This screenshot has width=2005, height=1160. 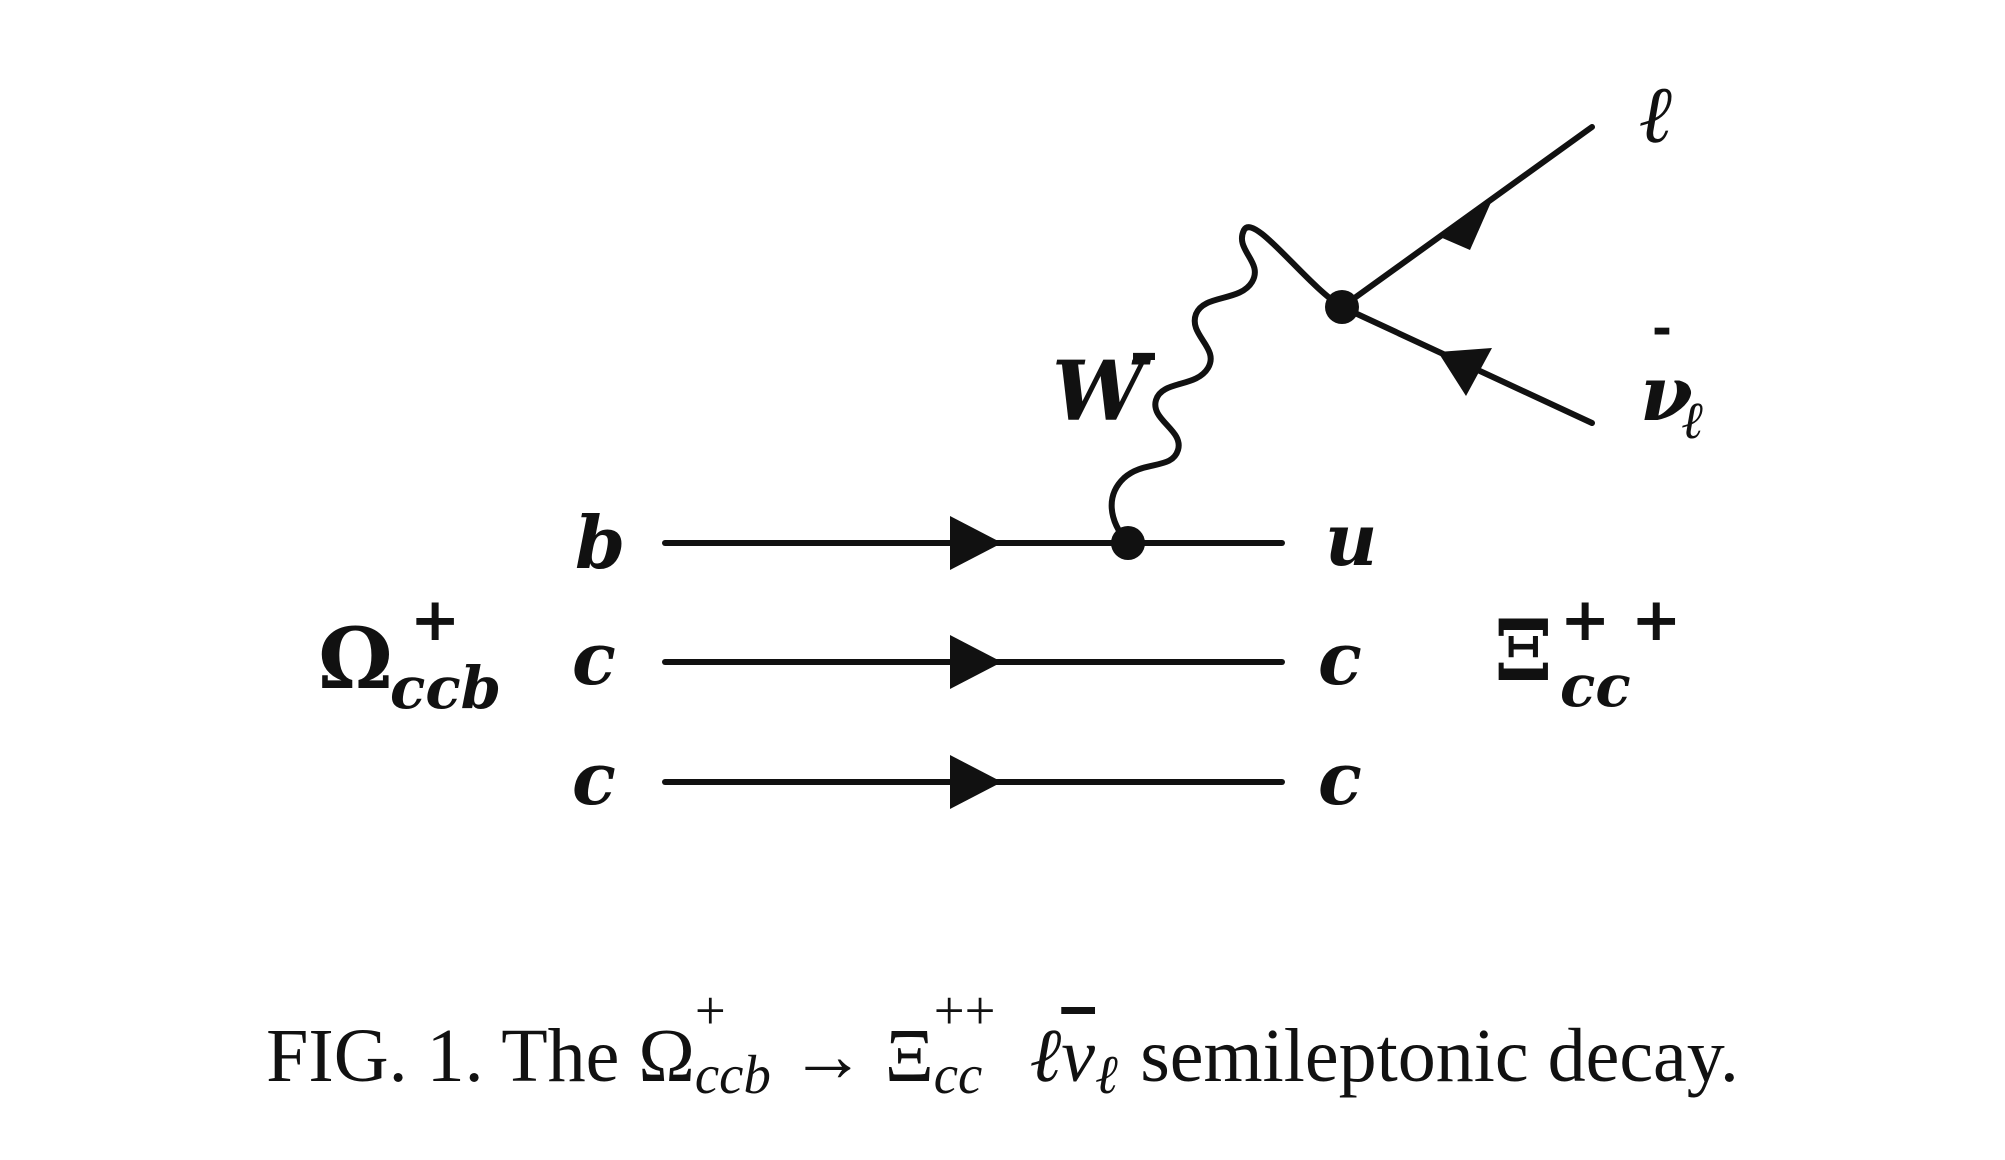 I want to click on quark-arrow-bottom, so click(x=976, y=782).